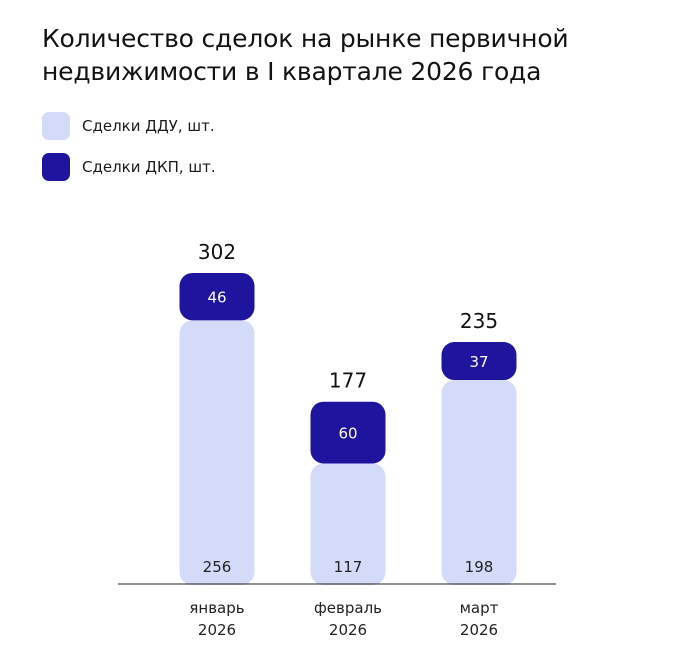  I want to click on legend-swatch-dkp, so click(56, 167).